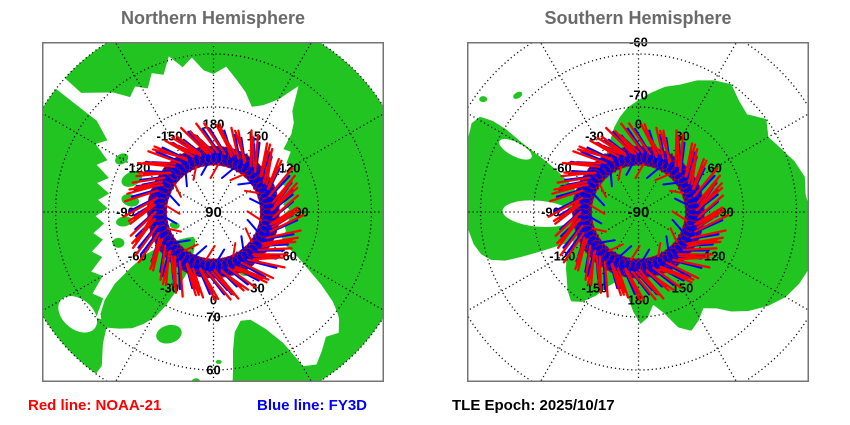 Image resolution: width=850 pixels, height=425 pixels. Describe the element at coordinates (639, 300) in the screenshot. I see `lon-label: 180` at that location.